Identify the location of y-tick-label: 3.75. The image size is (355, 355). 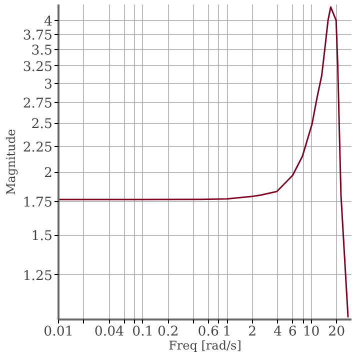
(37, 36).